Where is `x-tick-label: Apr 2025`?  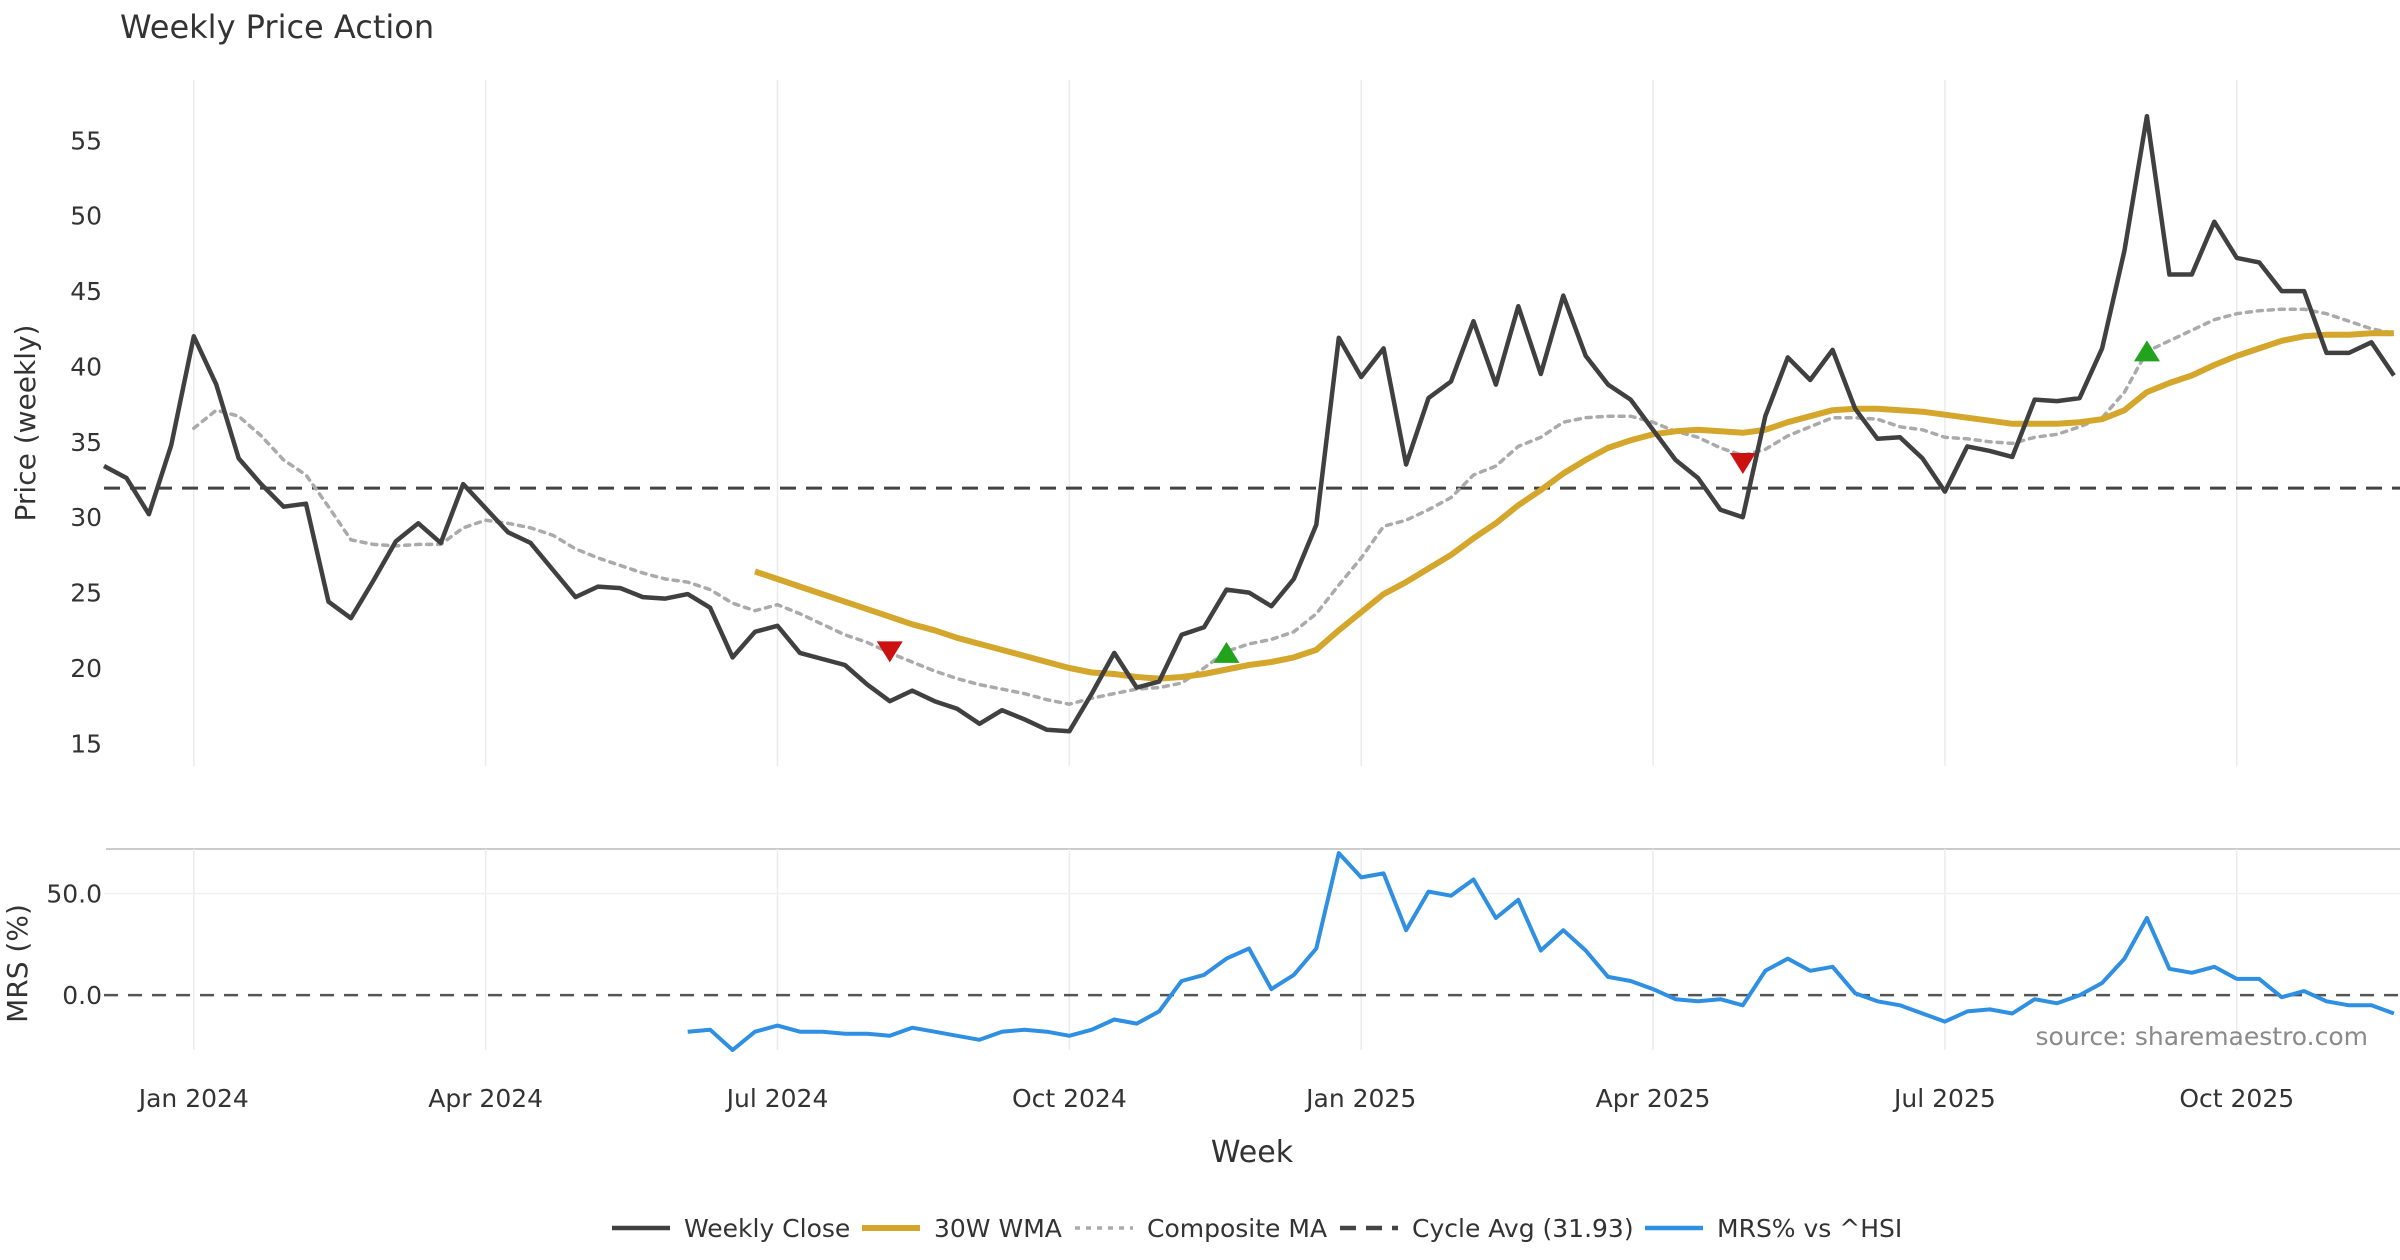 x-tick-label: Apr 2025 is located at coordinates (1653, 1098).